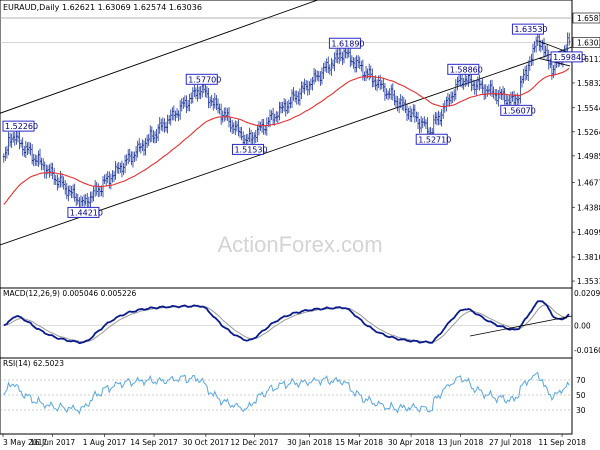 Image resolution: width=600 pixels, height=450 pixels. I want to click on date-axis-label: 12 Dec 2017, so click(254, 442).